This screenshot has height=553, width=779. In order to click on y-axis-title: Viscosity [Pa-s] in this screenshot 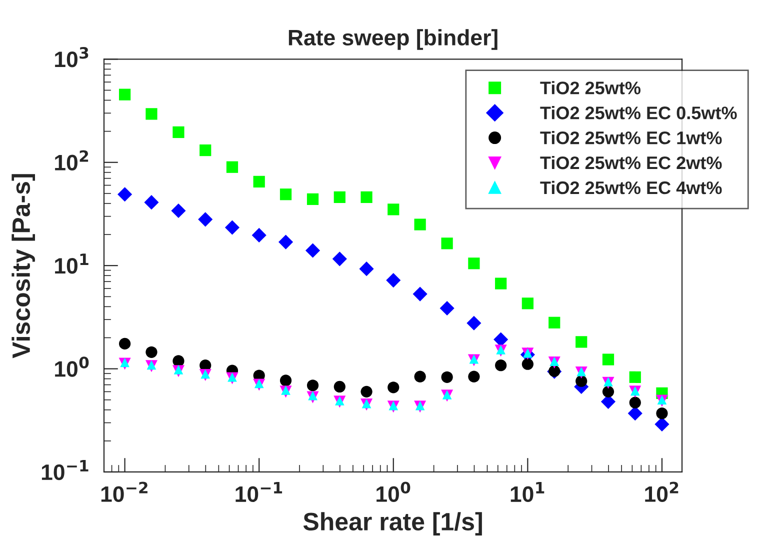, I will do `click(23, 266)`.